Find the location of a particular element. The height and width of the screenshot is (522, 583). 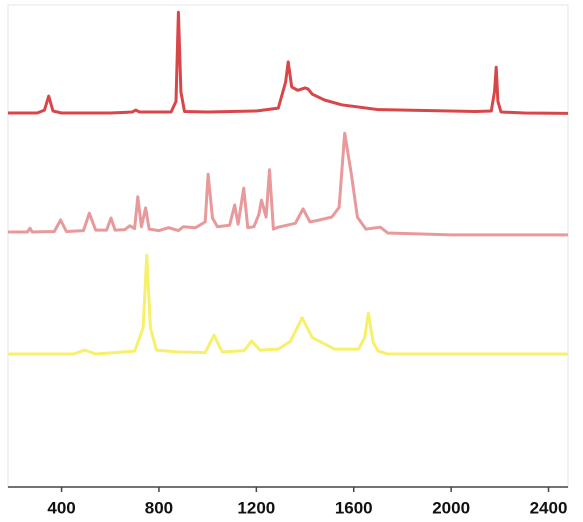

x-tick-label: 800 is located at coordinates (159, 507).